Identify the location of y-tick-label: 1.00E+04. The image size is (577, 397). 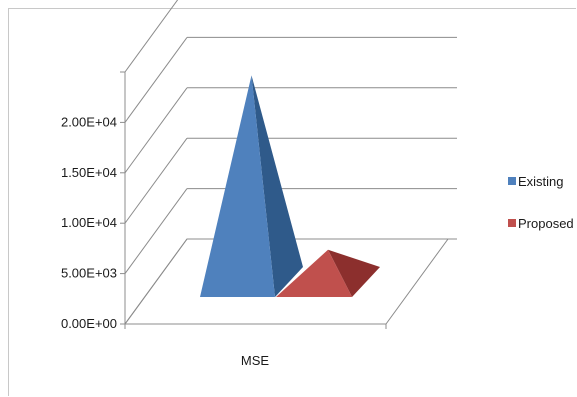
(89, 222).